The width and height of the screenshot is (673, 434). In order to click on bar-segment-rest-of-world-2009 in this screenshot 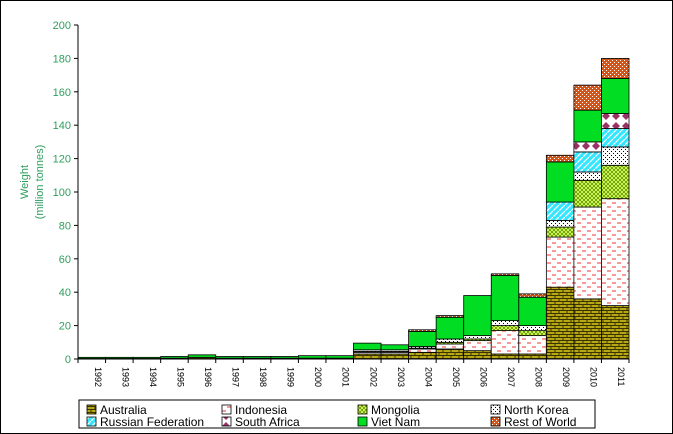, I will do `click(560, 158)`.